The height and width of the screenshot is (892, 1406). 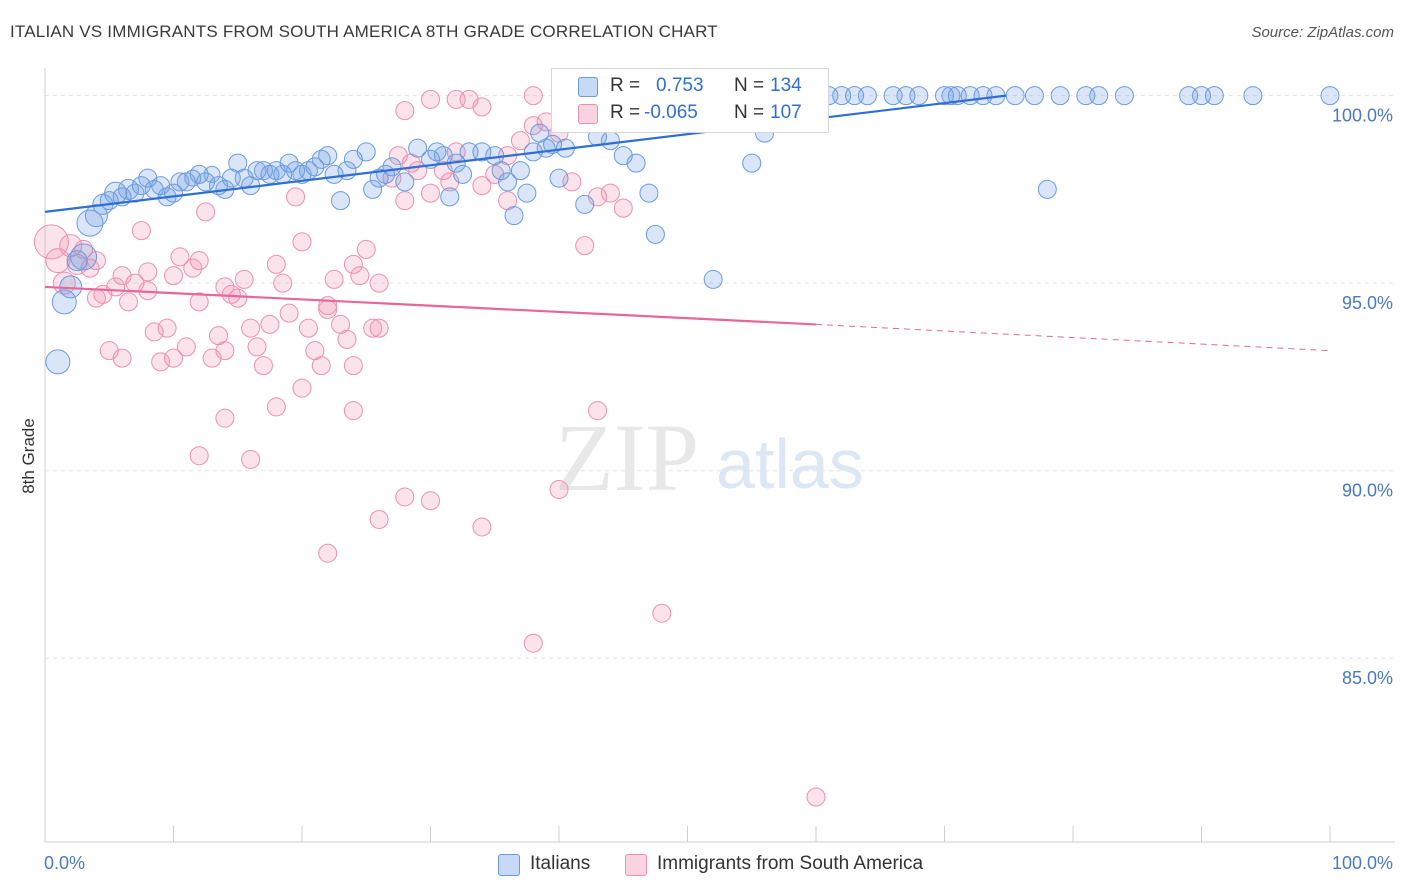 What do you see at coordinates (627, 457) in the screenshot?
I see `watermark-zip: ZIP` at bounding box center [627, 457].